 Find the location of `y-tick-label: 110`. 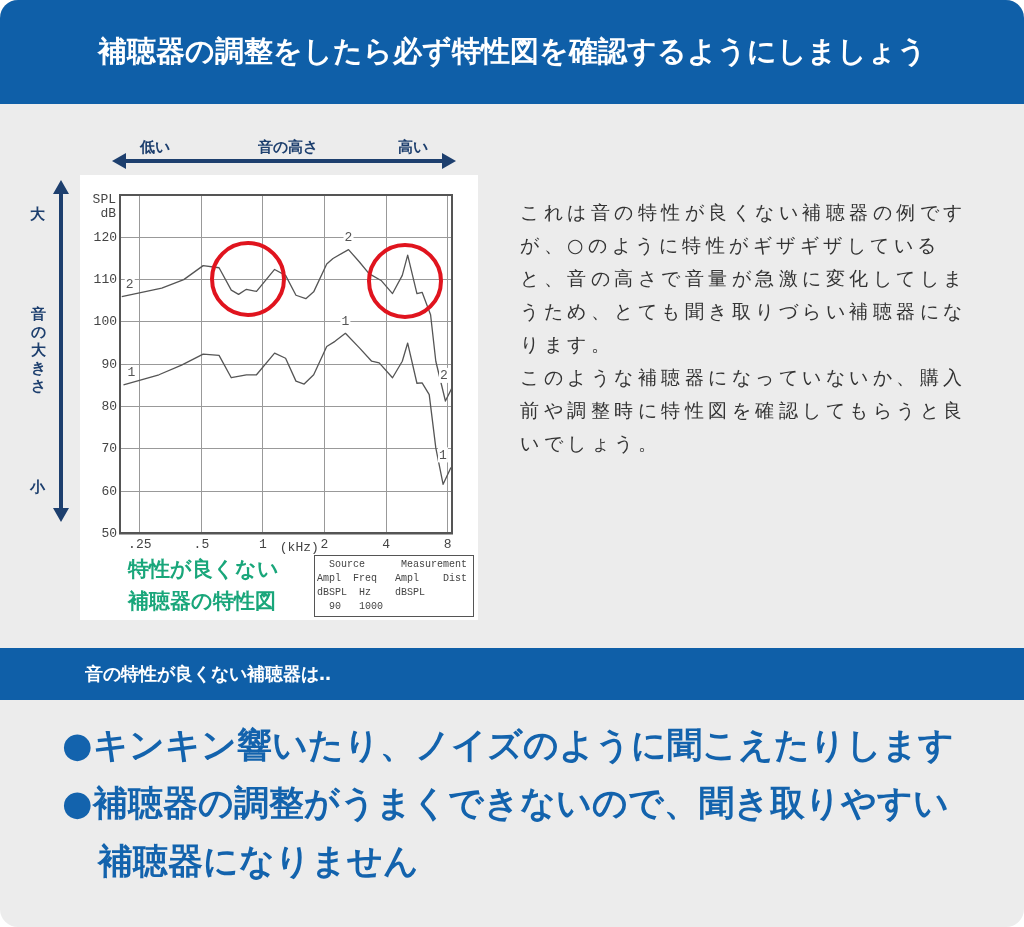

y-tick-label: 110 is located at coordinates (105, 280).